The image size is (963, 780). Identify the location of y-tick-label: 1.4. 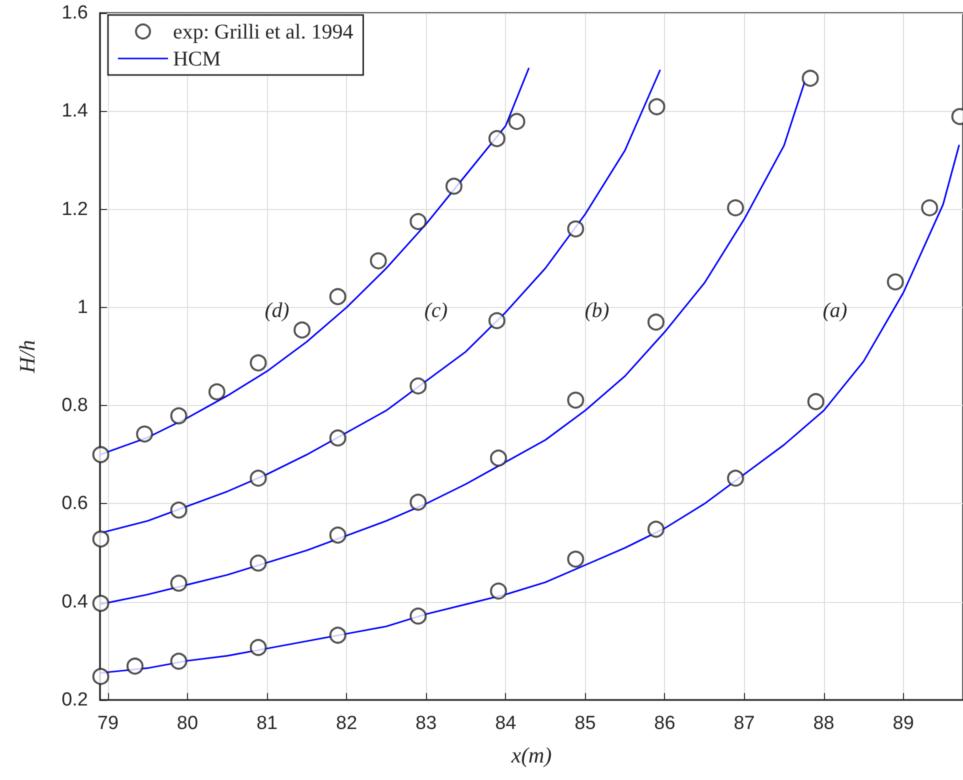
(75, 111).